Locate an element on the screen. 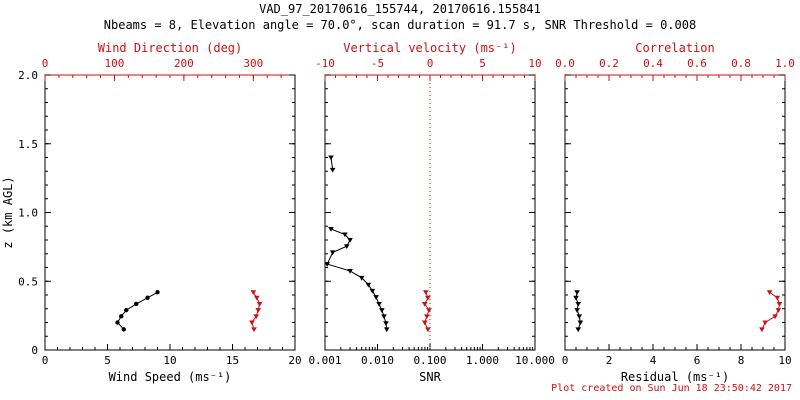 The image size is (800, 400). top-tick-label: 200 is located at coordinates (184, 63).